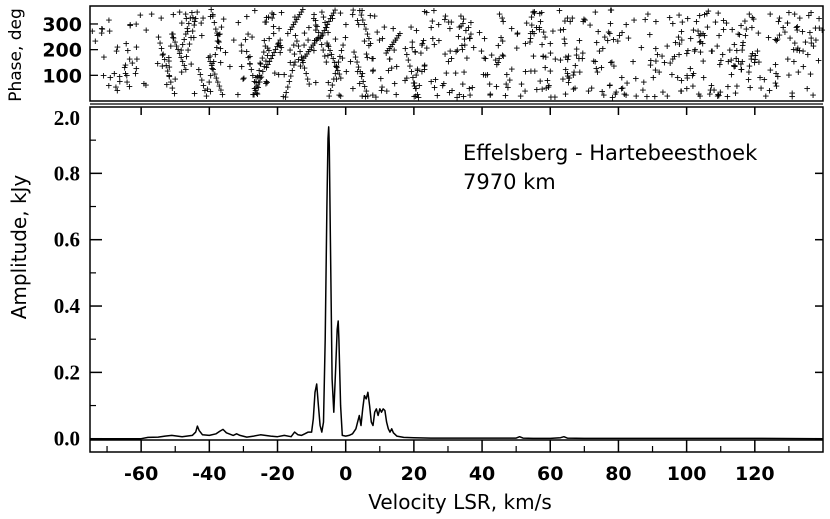 Image resolution: width=830 pixels, height=519 pixels. I want to click on annotation-baseline-length: 7970 km, so click(509, 182).